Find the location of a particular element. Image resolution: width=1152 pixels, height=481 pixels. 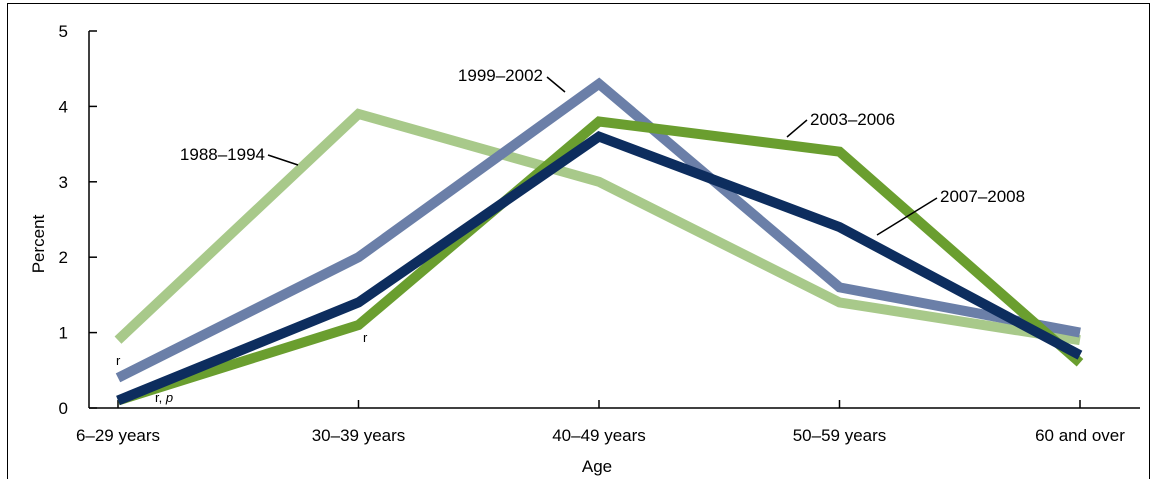

x-tick-label: 50–59 years is located at coordinates (840, 435).